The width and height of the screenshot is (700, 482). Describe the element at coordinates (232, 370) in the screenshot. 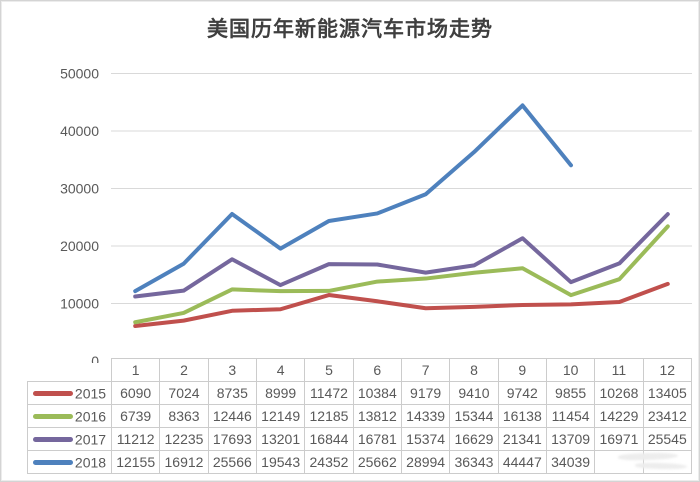

I see `month-header-cell: 3` at that location.